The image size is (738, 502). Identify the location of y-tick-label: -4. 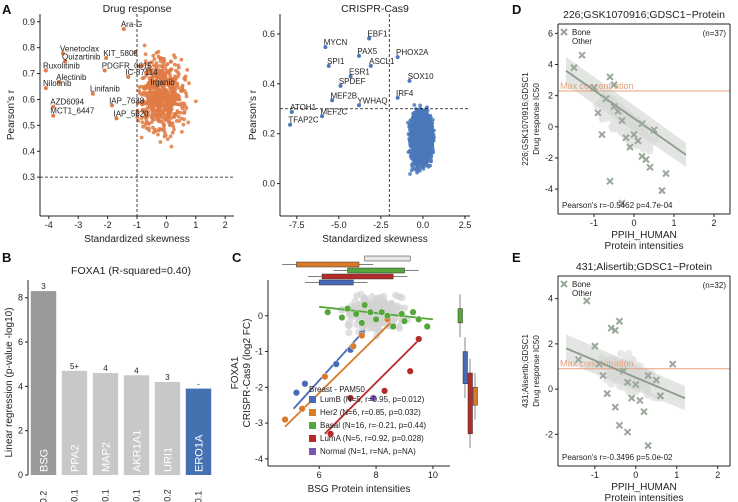
(549, 189).